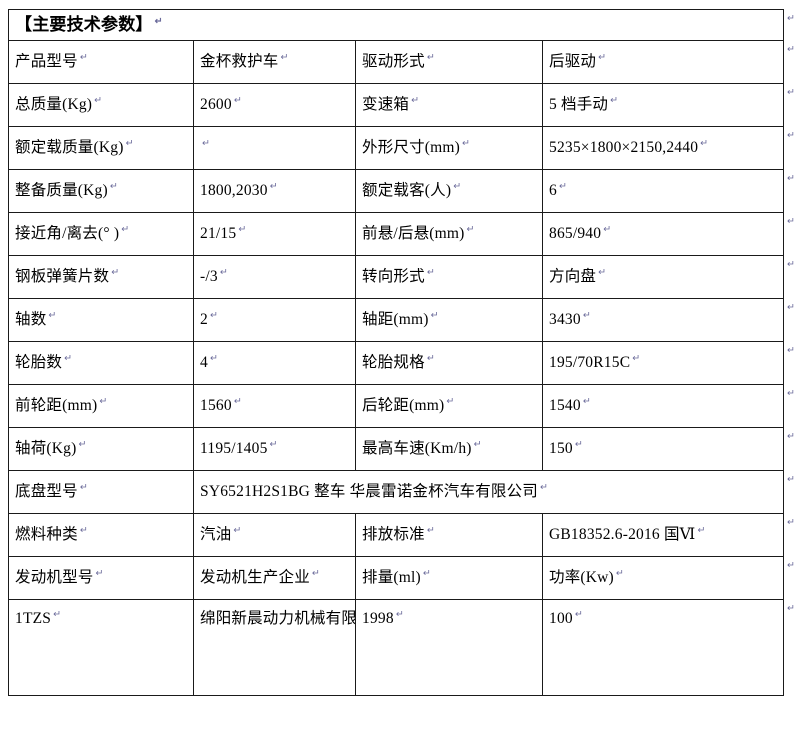  I want to click on table-cell: 5 档手动 ↵, so click(663, 105).